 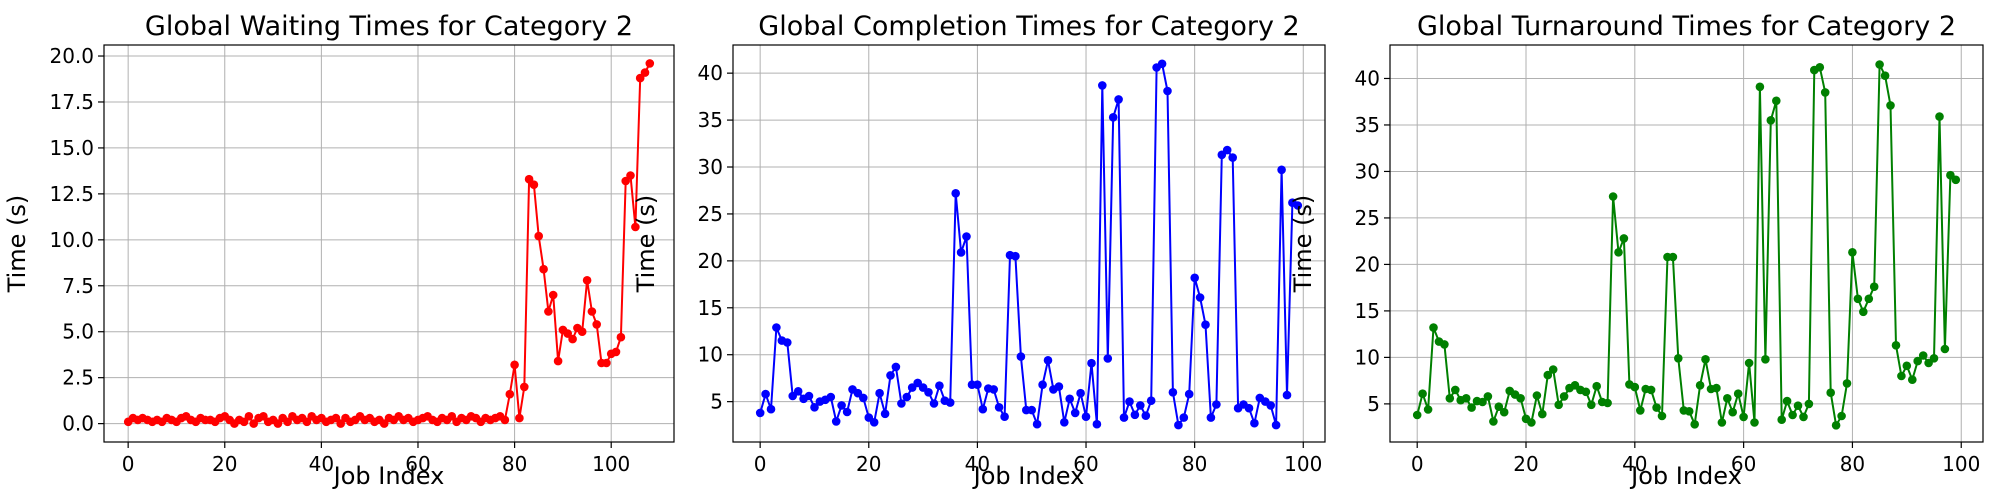 I want to click on waiting-times-xtick-label: 0, so click(x=128, y=464).